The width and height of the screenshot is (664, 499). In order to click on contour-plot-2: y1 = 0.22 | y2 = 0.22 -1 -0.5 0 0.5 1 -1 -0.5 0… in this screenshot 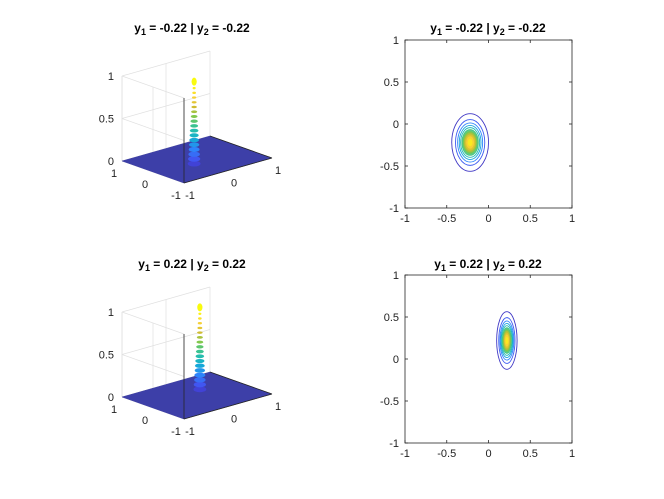, I will do `click(477, 358)`.